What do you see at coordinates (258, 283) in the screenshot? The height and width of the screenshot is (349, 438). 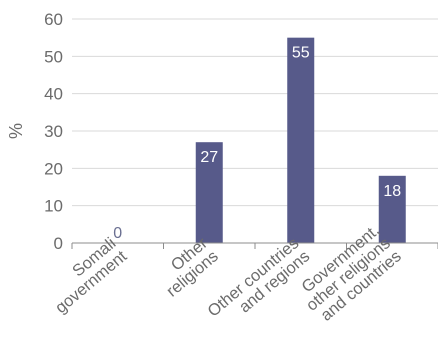 I see `x-category-label: Other countriesand regions` at bounding box center [258, 283].